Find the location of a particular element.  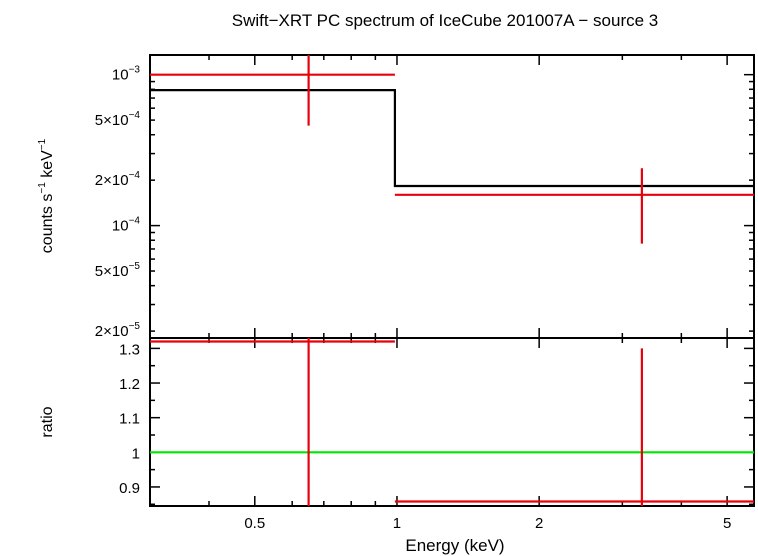

y-tick-label: 0.9 is located at coordinates (129, 488).